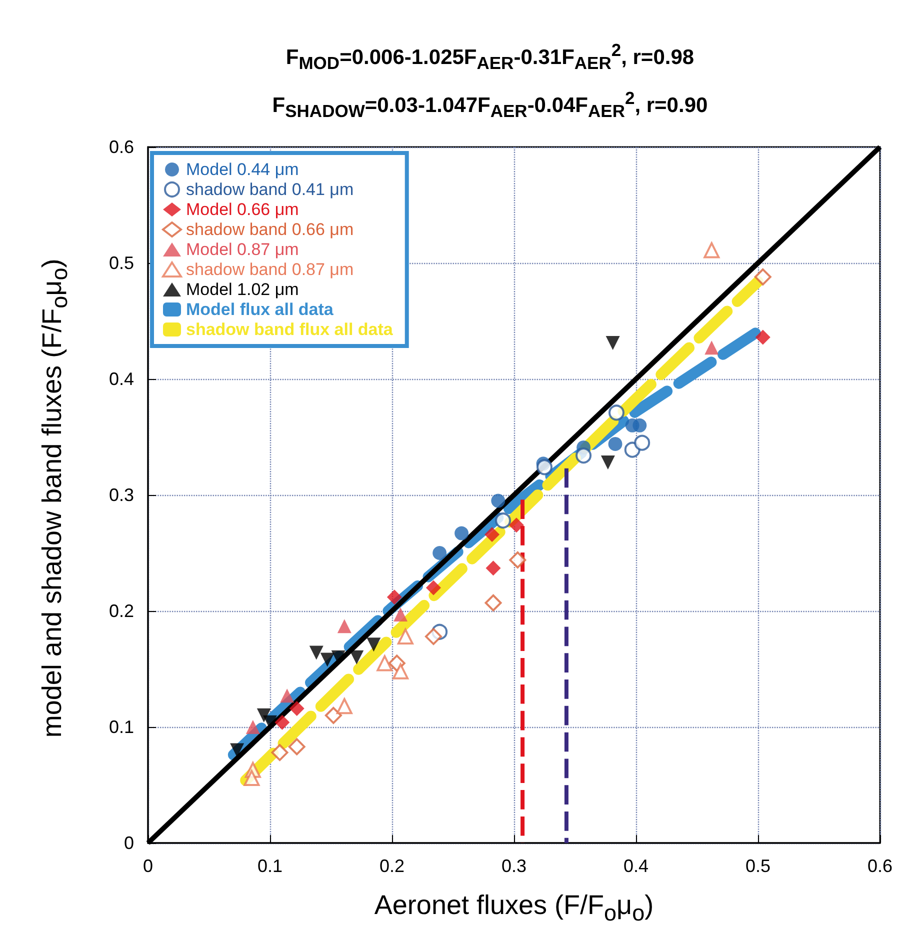 The height and width of the screenshot is (947, 900). Describe the element at coordinates (270, 866) in the screenshot. I see `x-tick-label: 0.1` at that location.